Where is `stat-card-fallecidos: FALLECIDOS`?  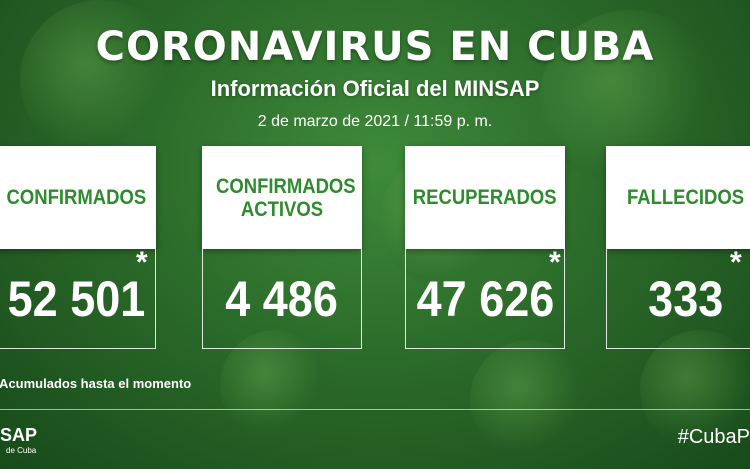 stat-card-fallecidos: FALLECIDOS is located at coordinates (678, 197).